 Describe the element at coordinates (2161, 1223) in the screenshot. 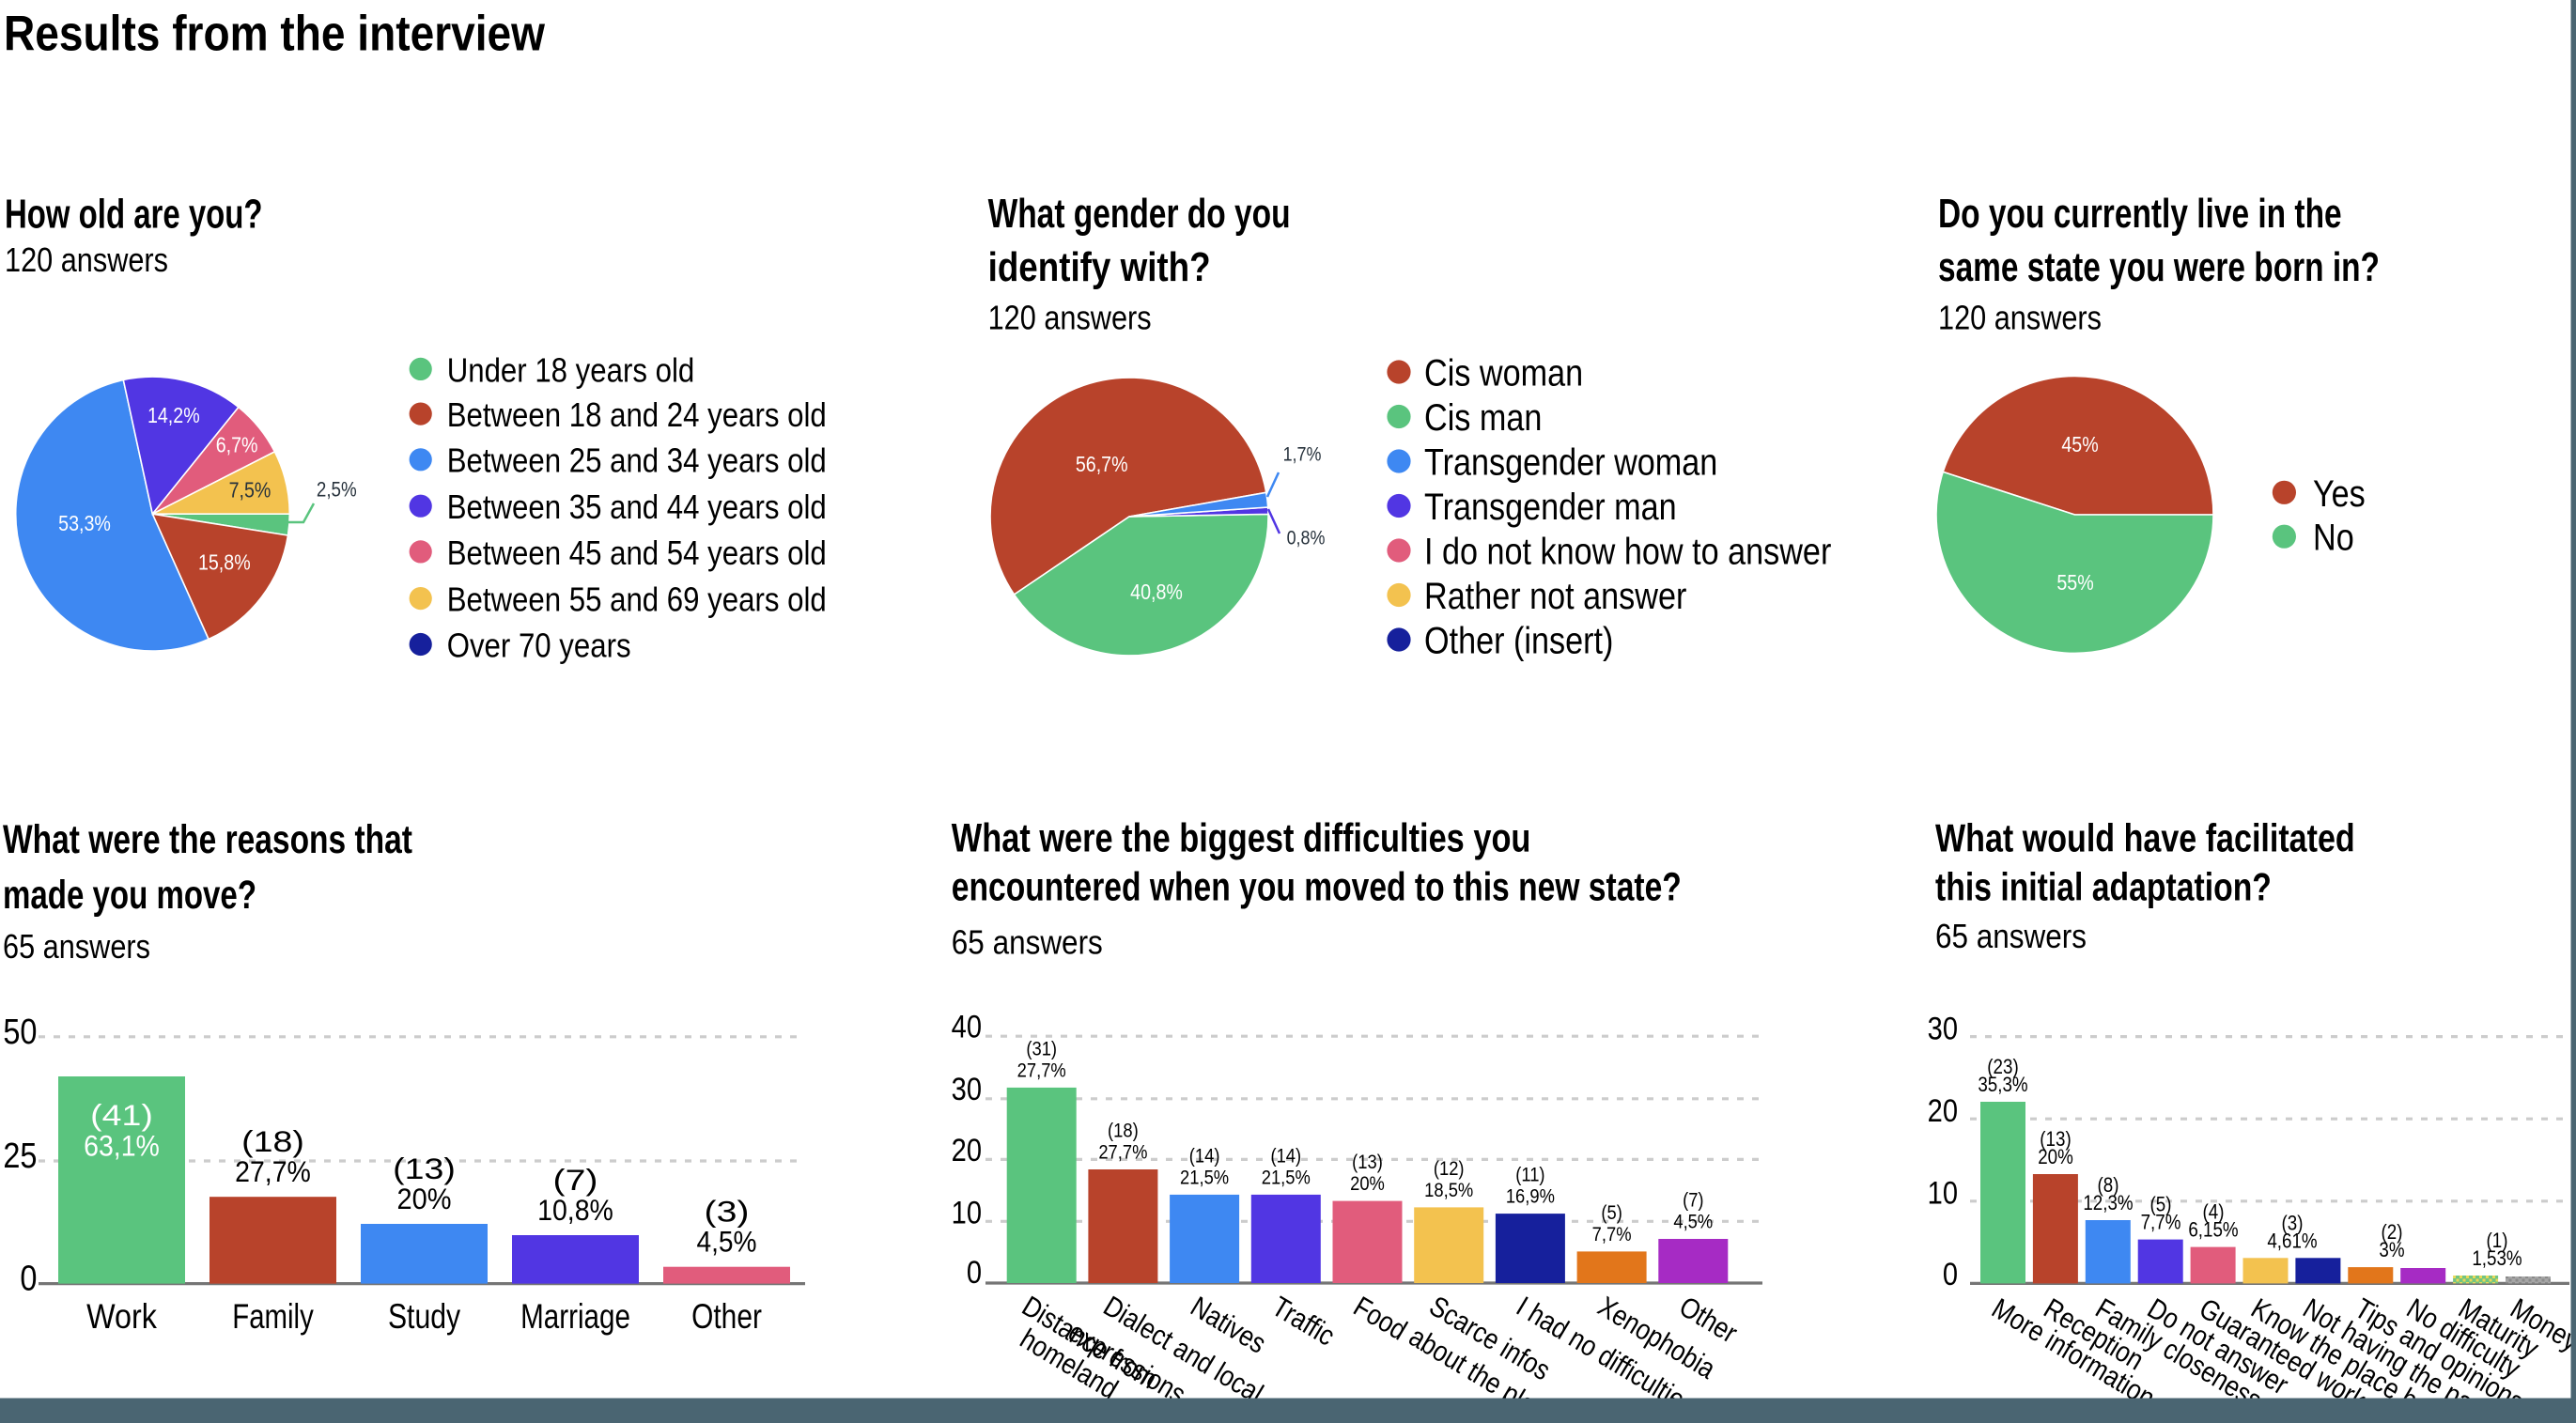

I see `svg-text: 7,7%` at that location.